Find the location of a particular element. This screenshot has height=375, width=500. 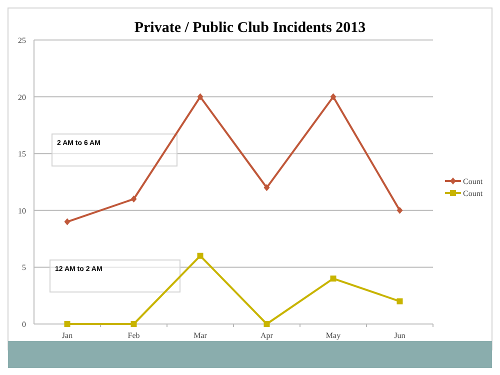

y-tick-label: 0 is located at coordinates (24, 324).